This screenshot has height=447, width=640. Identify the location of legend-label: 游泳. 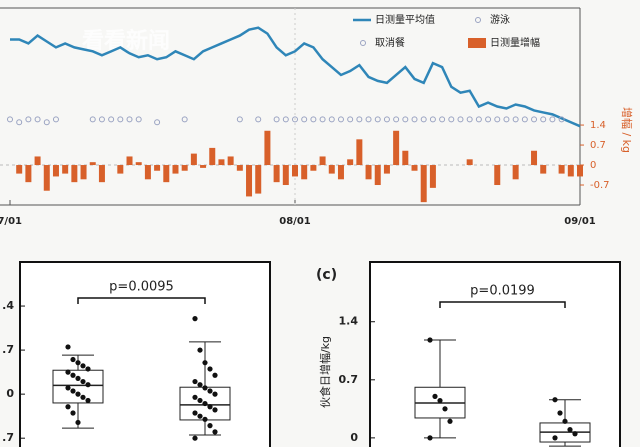
(500, 19).